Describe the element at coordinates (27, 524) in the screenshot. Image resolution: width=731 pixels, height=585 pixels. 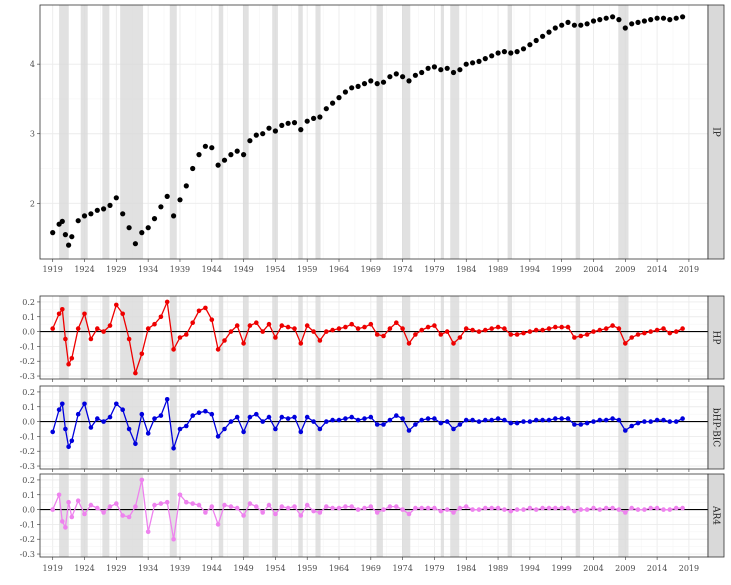
I see `y-tick-label: -0.1` at that location.